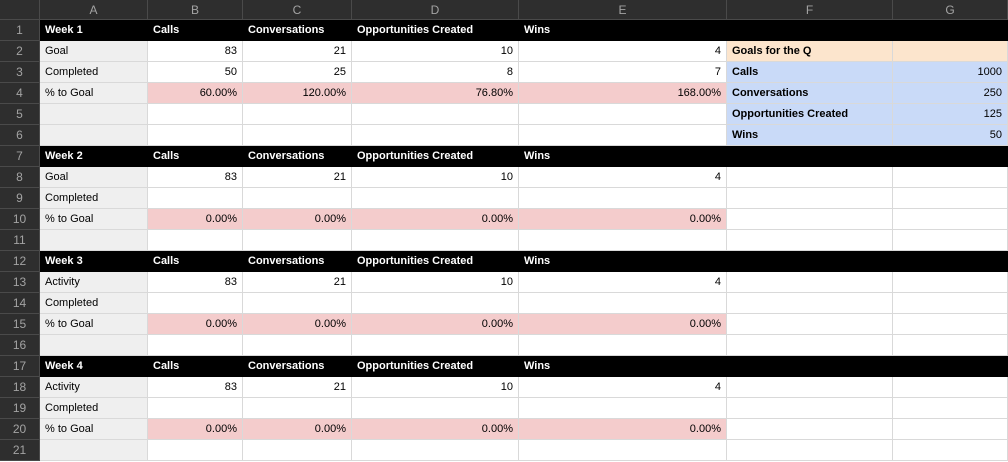 This screenshot has height=462, width=1008. I want to click on cell-C13: 21, so click(297, 282).